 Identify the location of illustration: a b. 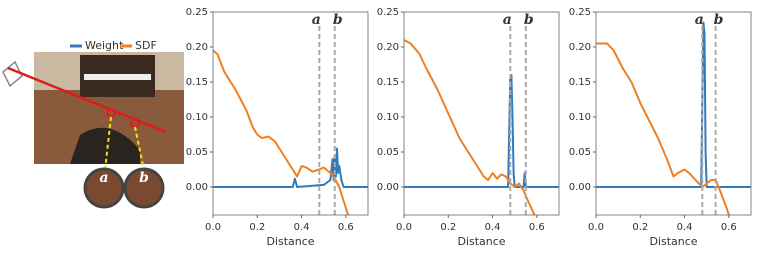
(93, 130).